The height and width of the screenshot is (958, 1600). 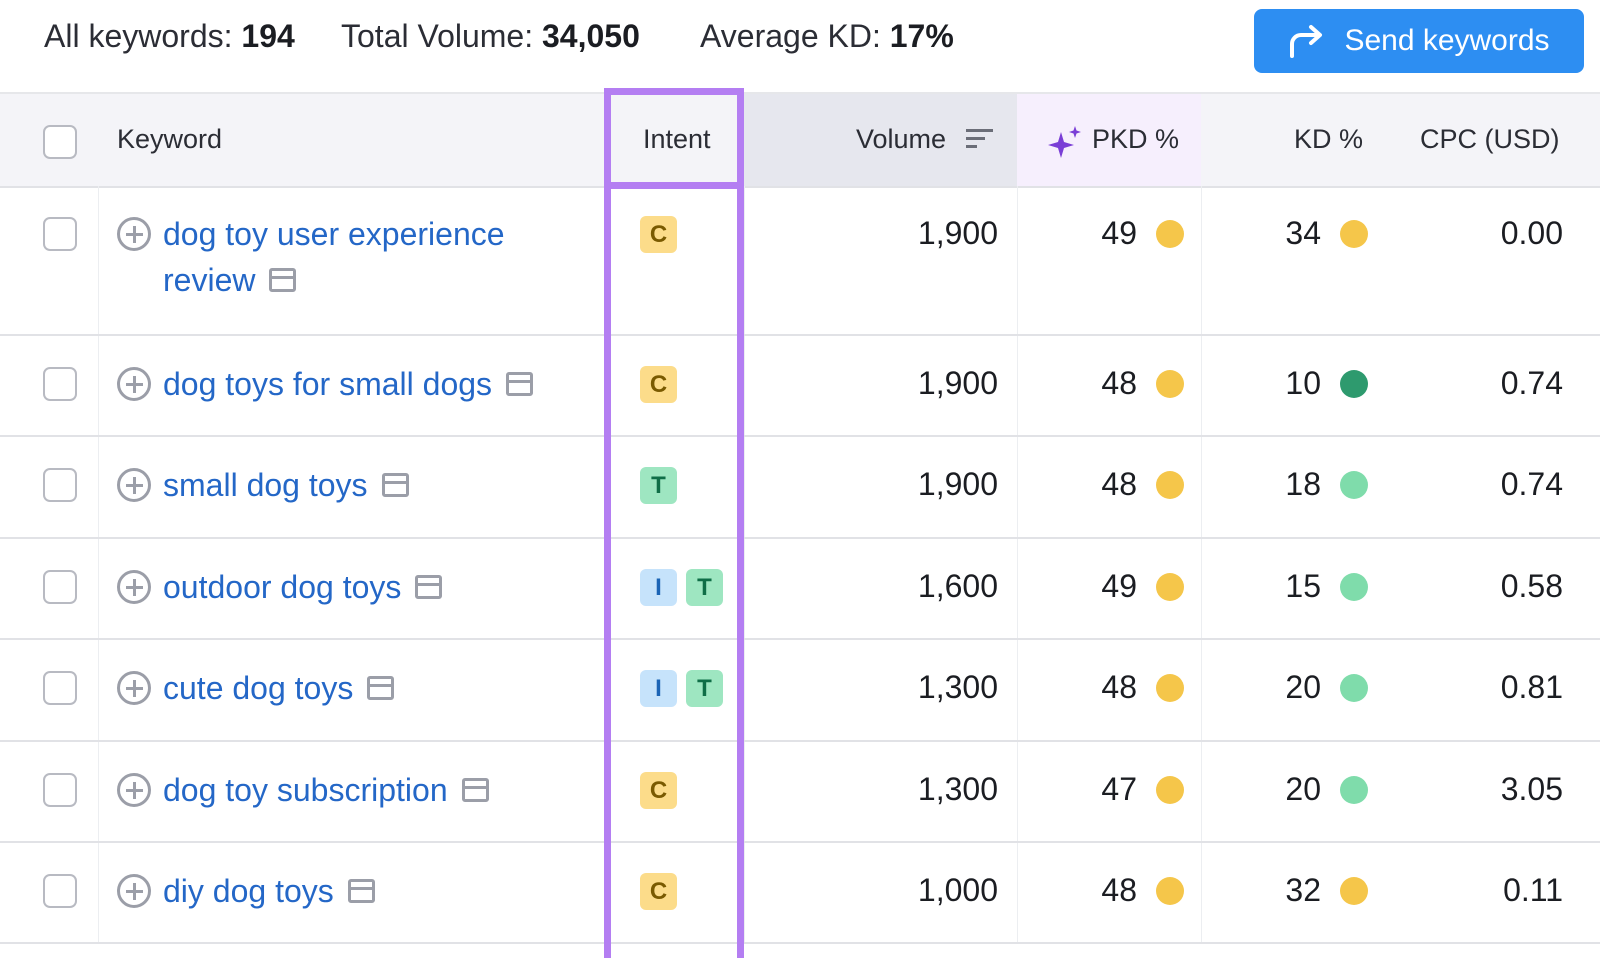 I want to click on pkd-header-cell: PKD %, so click(x=1109, y=140).